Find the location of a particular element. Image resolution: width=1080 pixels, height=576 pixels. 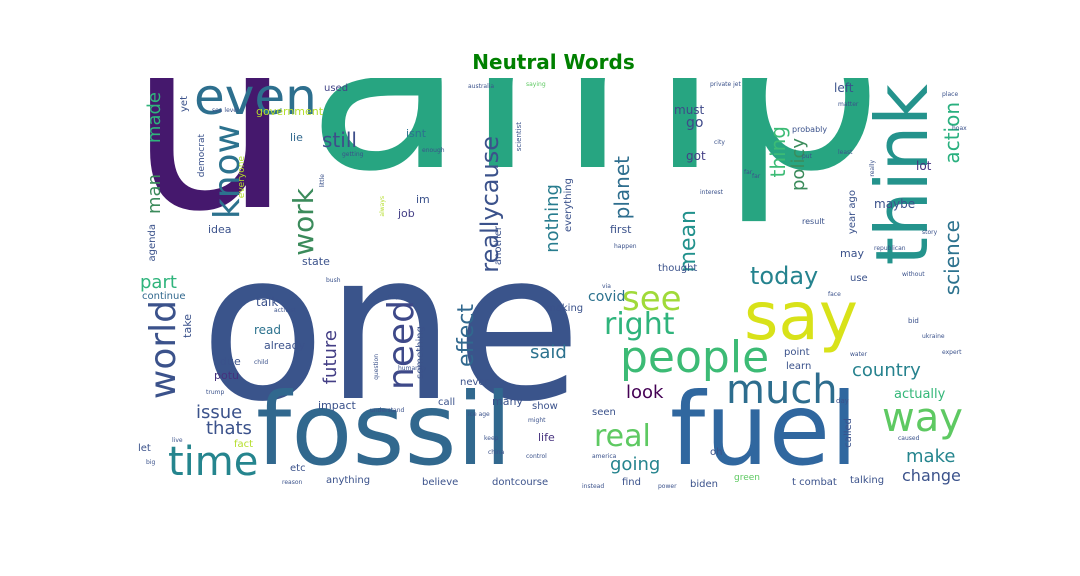

word-hoax: hoax is located at coordinates (959, 128).